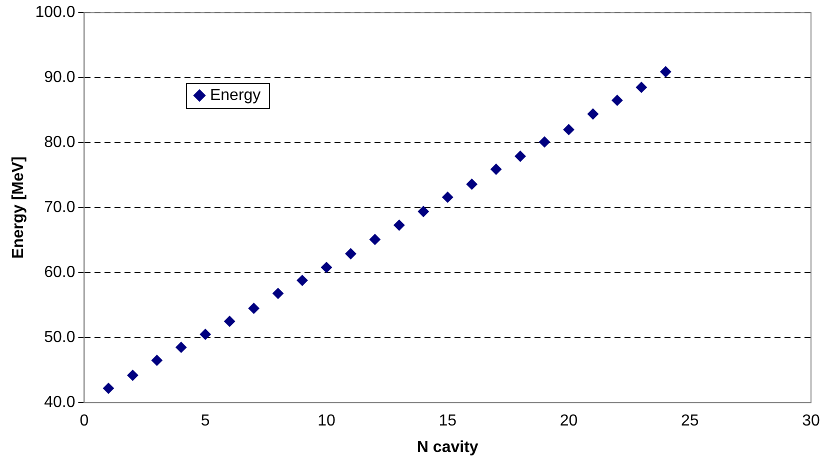  Describe the element at coordinates (19, 207) in the screenshot. I see `y-axis-title: Energy [MeV]` at that location.